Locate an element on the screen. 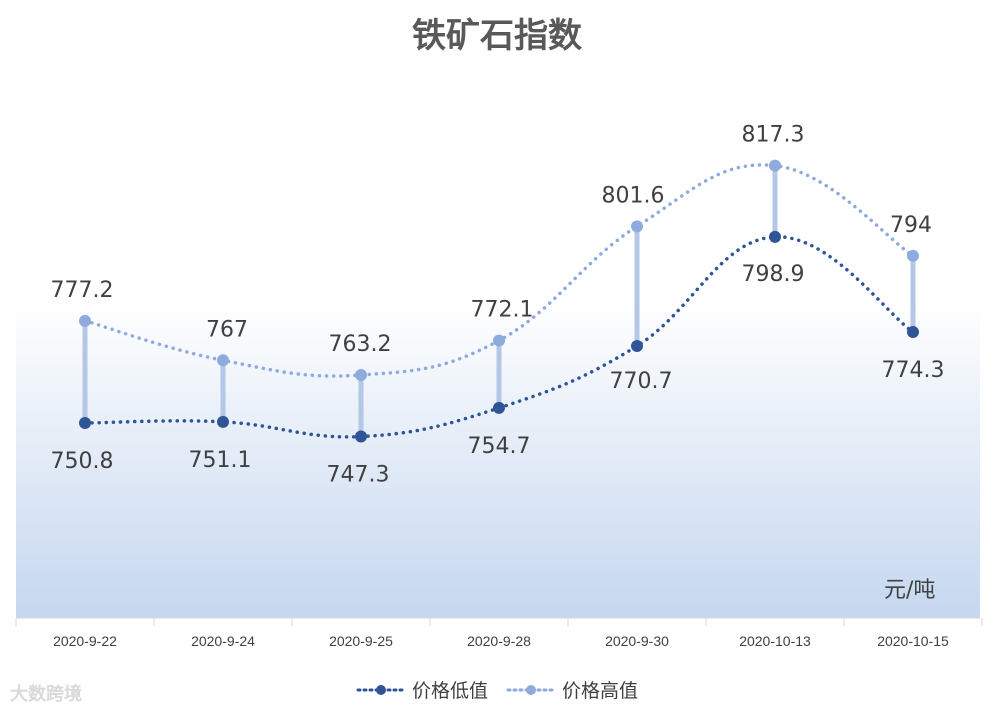  data-label-low: 754.7 is located at coordinates (499, 446).